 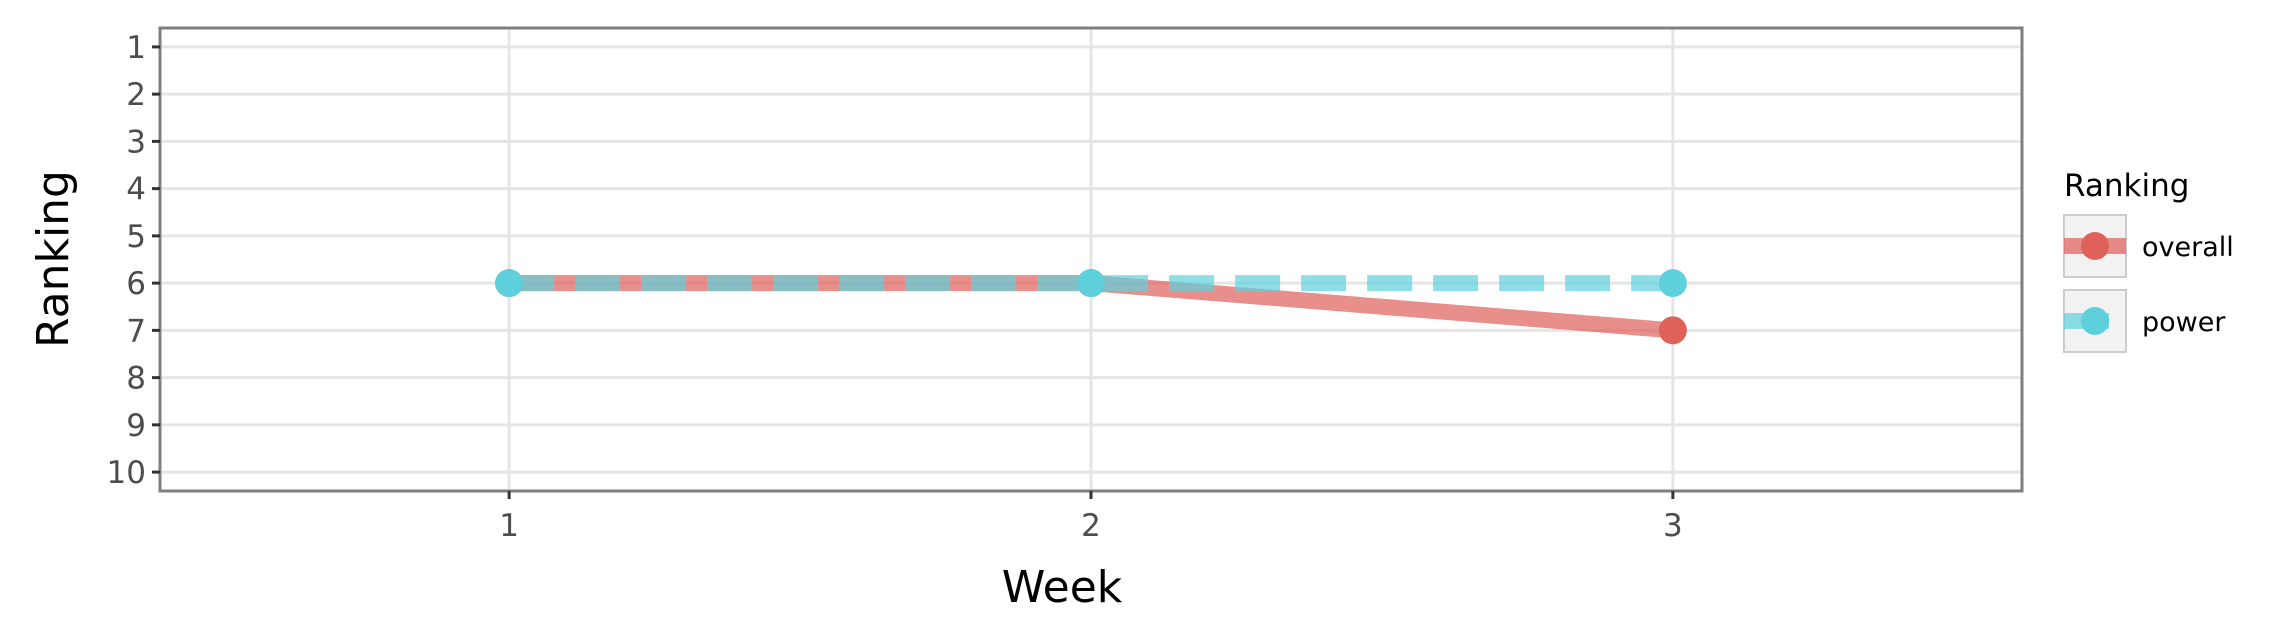 What do you see at coordinates (1091, 307) in the screenshot?
I see `series-layer` at bounding box center [1091, 307].